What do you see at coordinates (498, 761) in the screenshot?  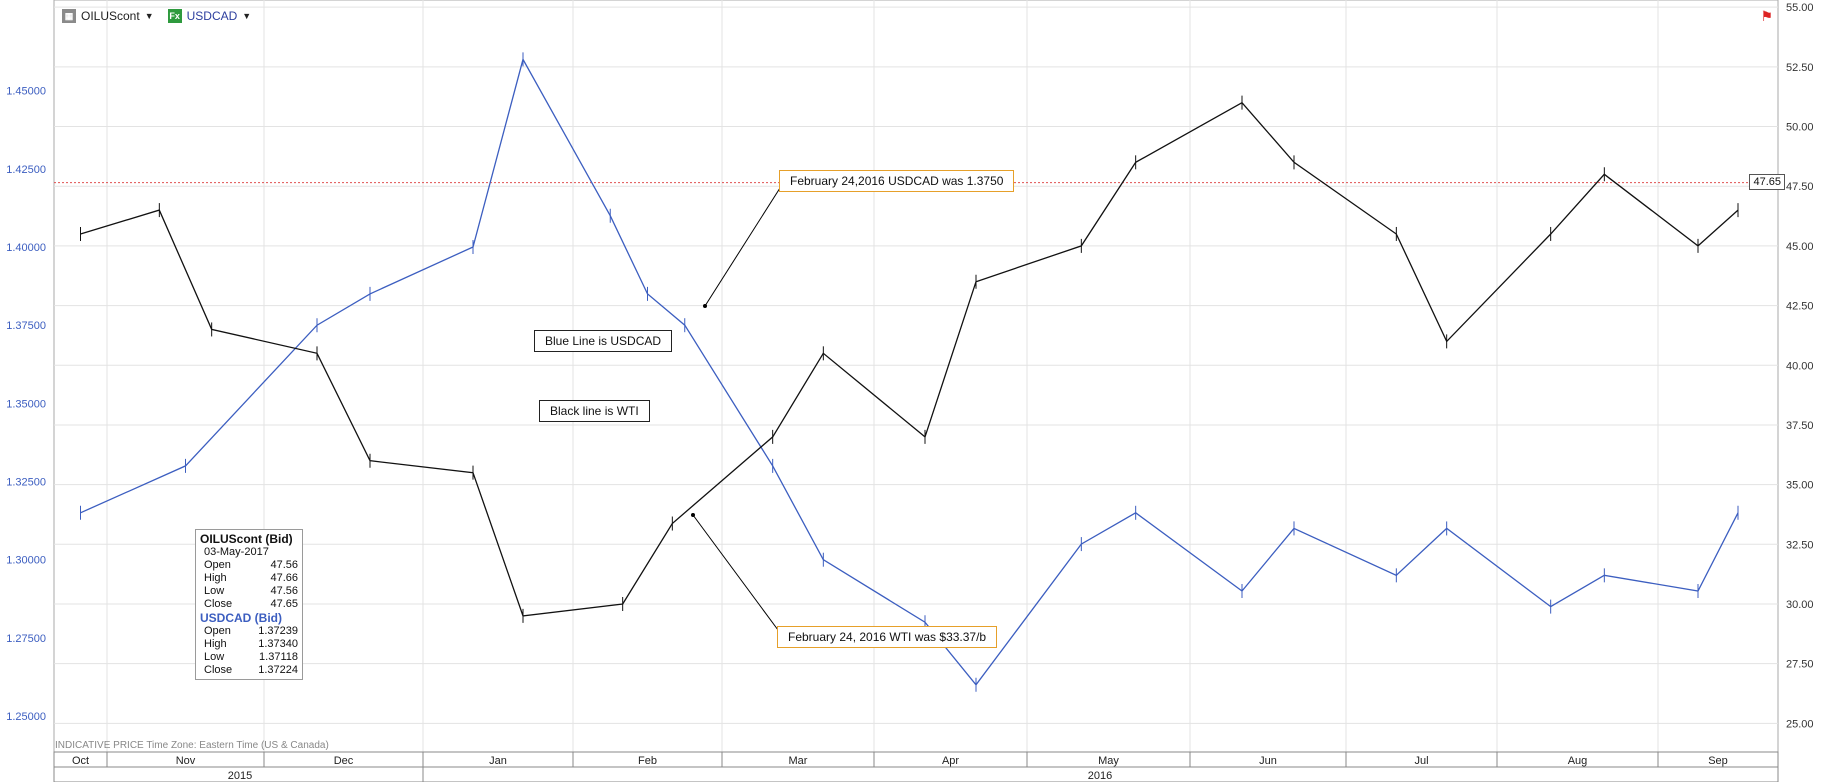 I see `month-label: Jan` at bounding box center [498, 761].